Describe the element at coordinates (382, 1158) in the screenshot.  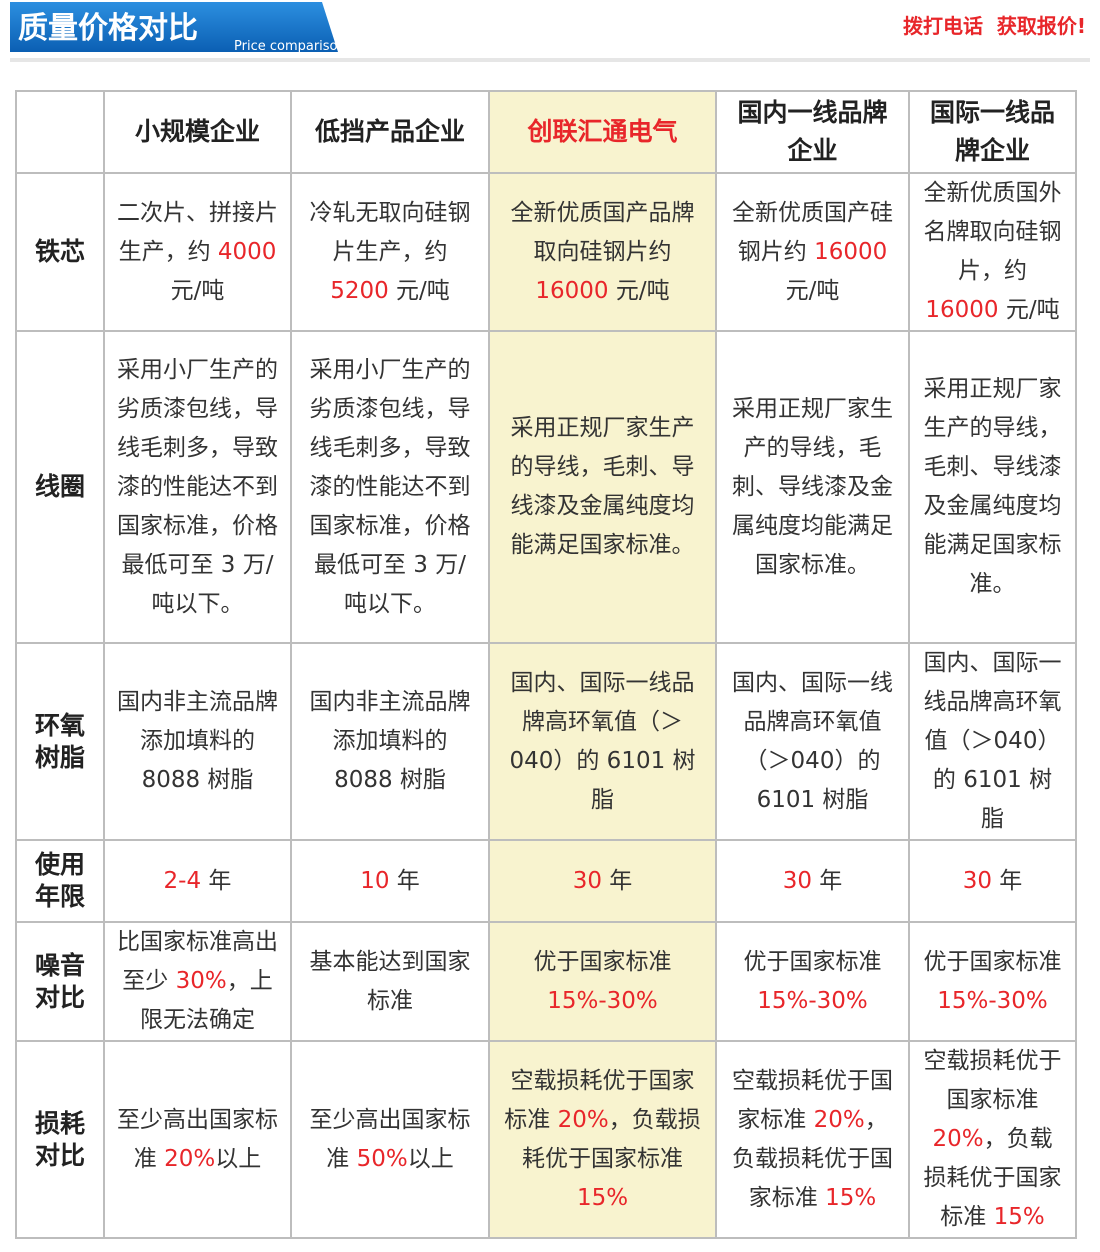
I see `highlight-text: 50%` at that location.